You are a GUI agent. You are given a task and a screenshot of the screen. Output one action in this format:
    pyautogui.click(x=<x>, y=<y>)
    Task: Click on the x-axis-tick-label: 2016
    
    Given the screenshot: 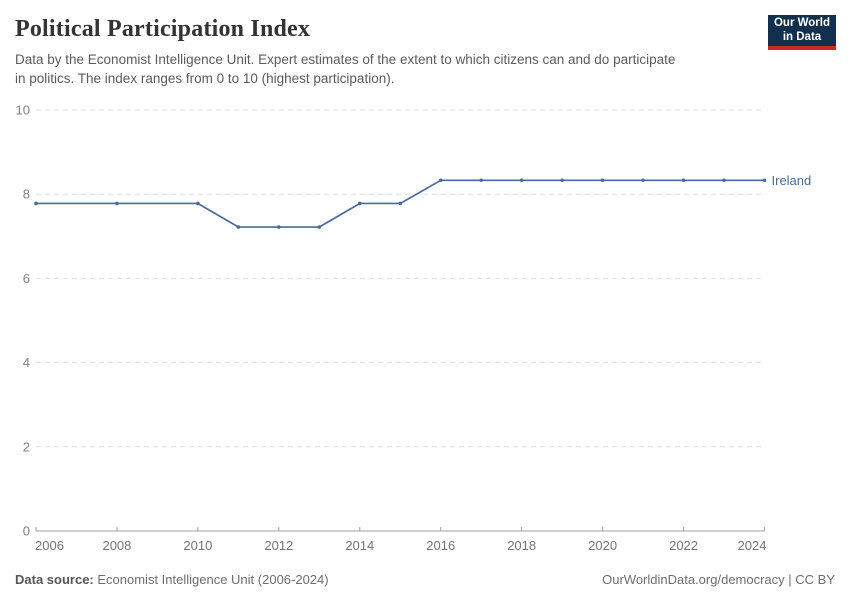 What is the action you would take?
    pyautogui.click(x=440, y=545)
    